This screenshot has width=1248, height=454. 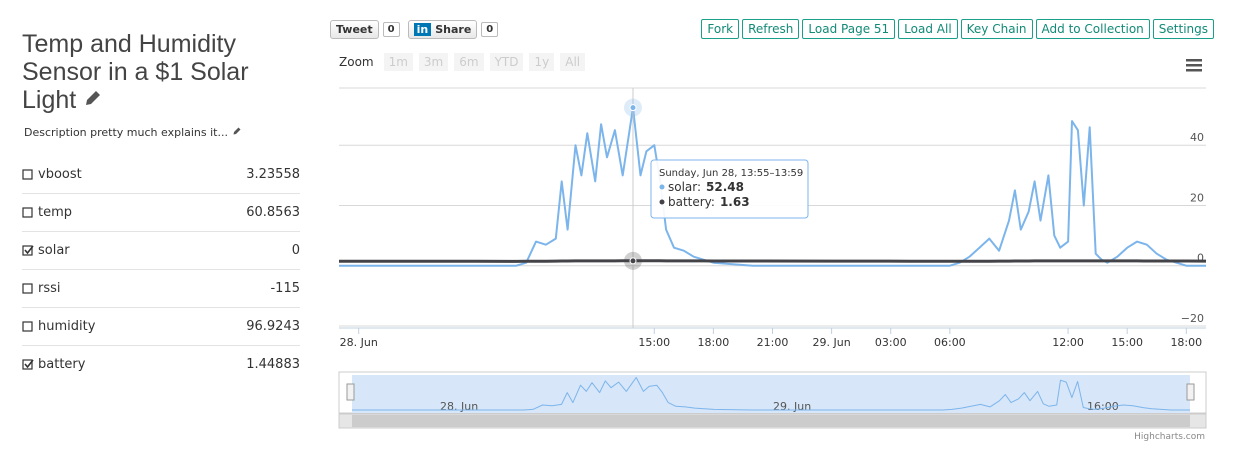 What do you see at coordinates (433, 62) in the screenshot?
I see `zoom-button: 3m` at bounding box center [433, 62].